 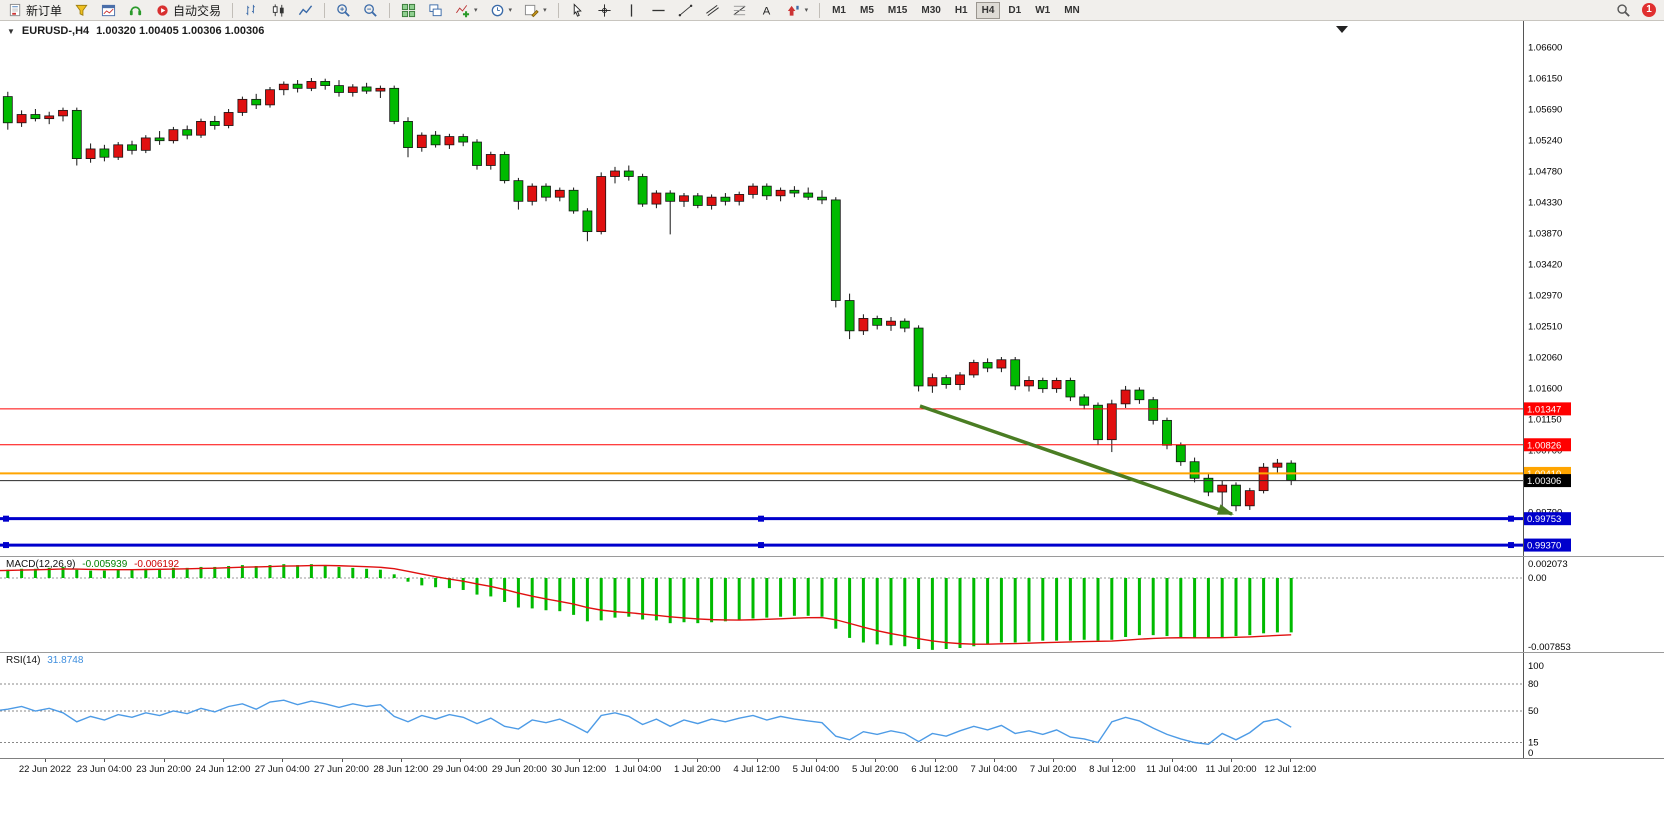 I want to click on svg-text: 1.00826, so click(x=1544, y=445).